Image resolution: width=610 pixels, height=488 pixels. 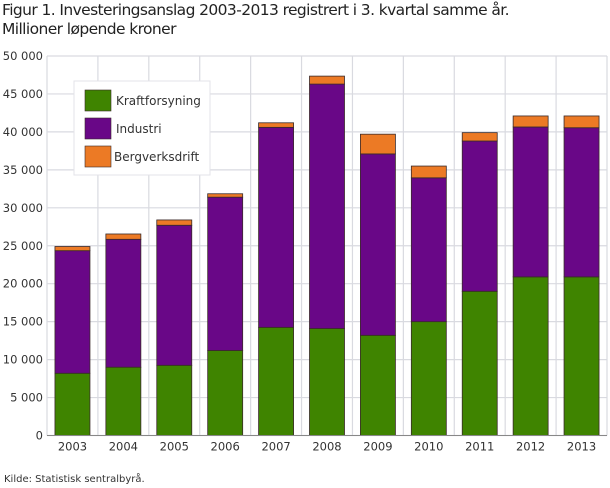 I want to click on legend-label: Kraftforsyning, so click(x=158, y=101).